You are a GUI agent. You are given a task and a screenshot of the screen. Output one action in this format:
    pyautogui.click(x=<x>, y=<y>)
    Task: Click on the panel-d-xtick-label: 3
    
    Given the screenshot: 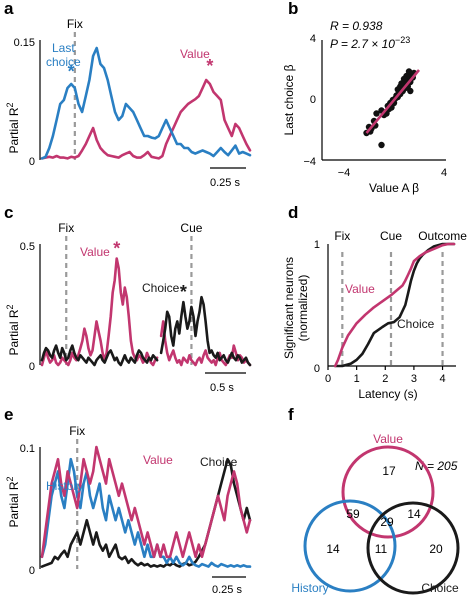 What is the action you would take?
    pyautogui.click(x=414, y=379)
    